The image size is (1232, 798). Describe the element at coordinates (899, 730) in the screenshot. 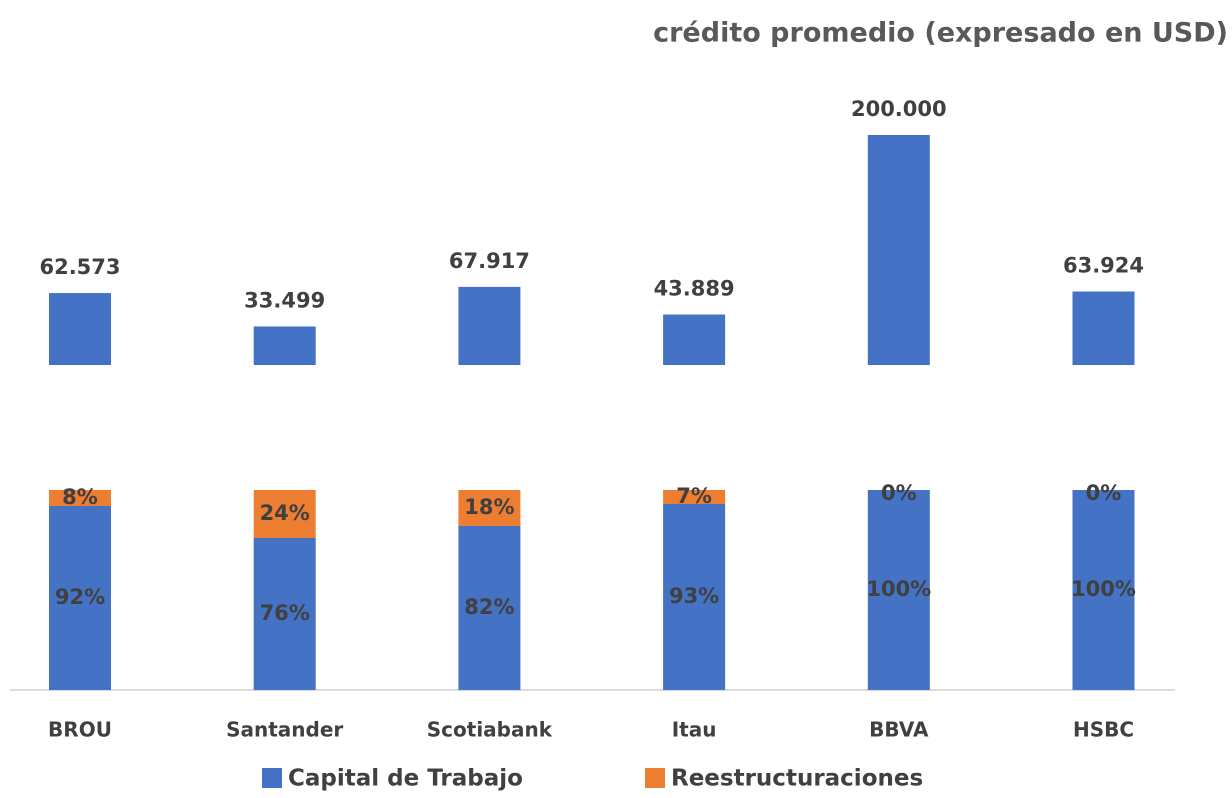

I see `x-tick-label: BBVA` at that location.